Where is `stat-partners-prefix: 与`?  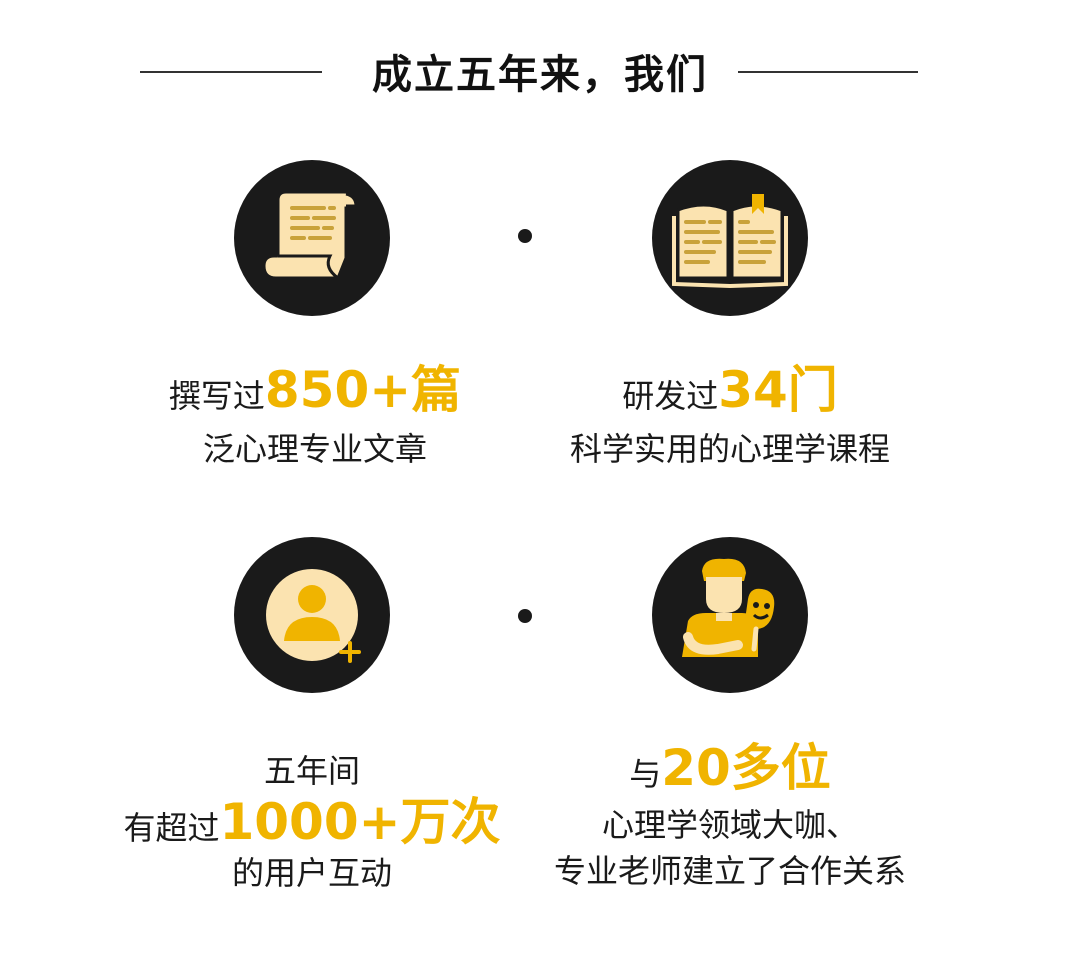
stat-partners-prefix: 与 is located at coordinates (645, 774).